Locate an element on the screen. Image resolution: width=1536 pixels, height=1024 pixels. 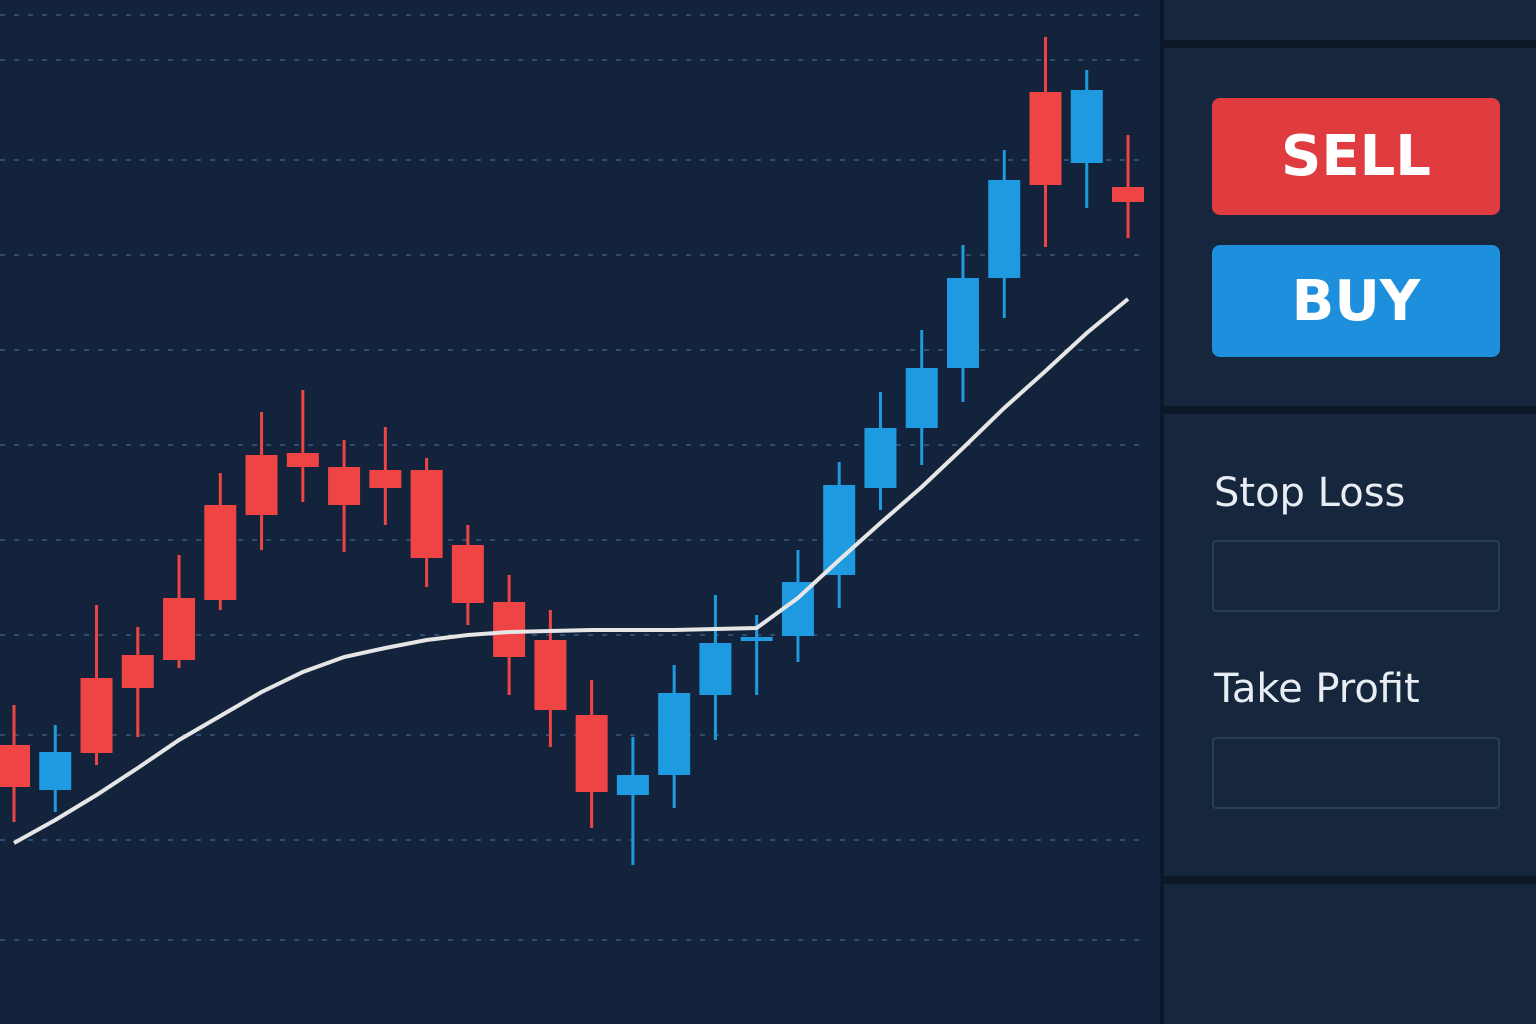
take-profit-label: Take Profit is located at coordinates (1317, 689).